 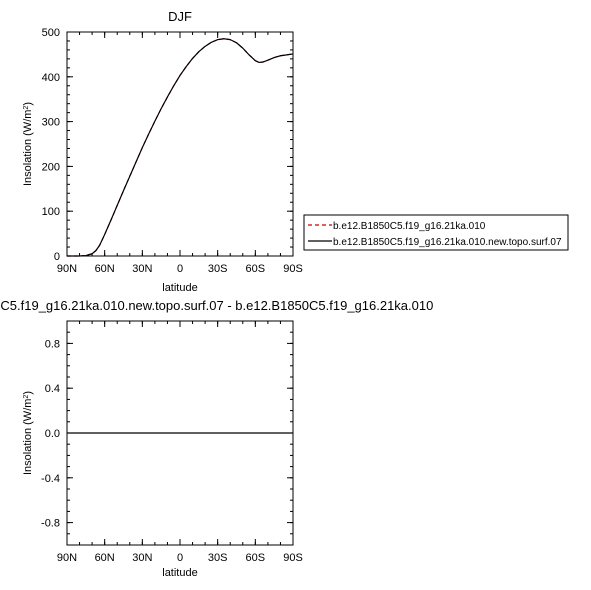 I want to click on chart-title: DJF, so click(x=180, y=16).